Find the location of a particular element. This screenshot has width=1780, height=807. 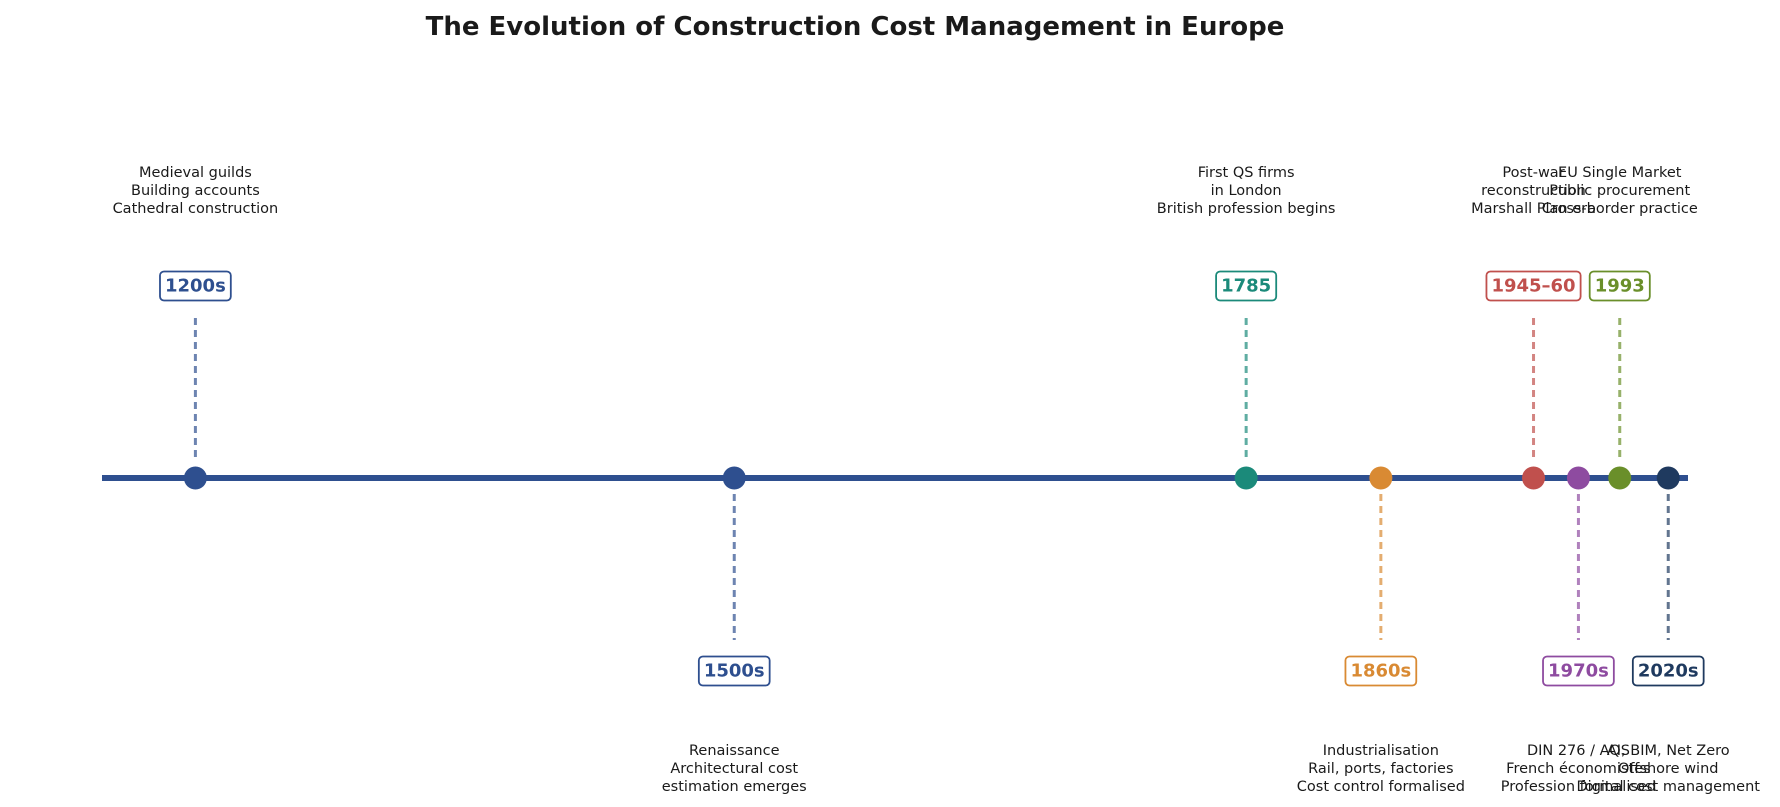

event-description-line: Building accounts is located at coordinates (195, 191).